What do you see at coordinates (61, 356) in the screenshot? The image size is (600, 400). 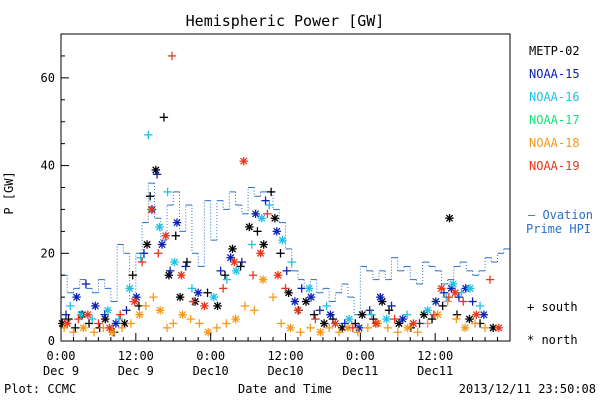 I see `x-tick-label-time: 0:00` at bounding box center [61, 356].